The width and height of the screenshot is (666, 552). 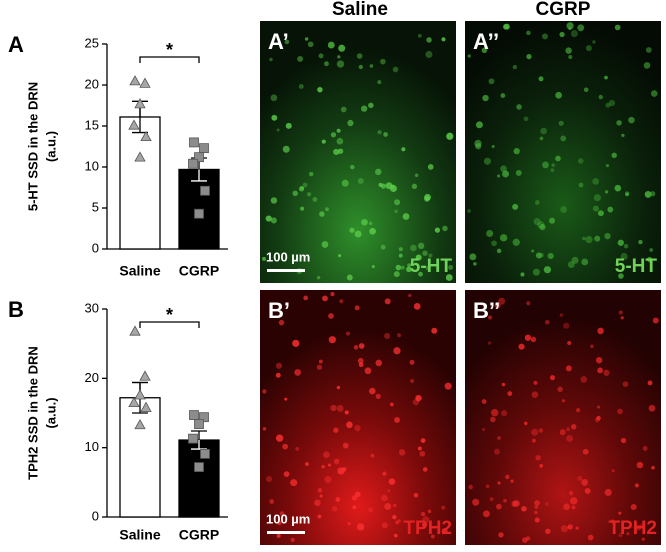 What do you see at coordinates (92, 307) in the screenshot?
I see `y-tick-label: 30` at bounding box center [92, 307].